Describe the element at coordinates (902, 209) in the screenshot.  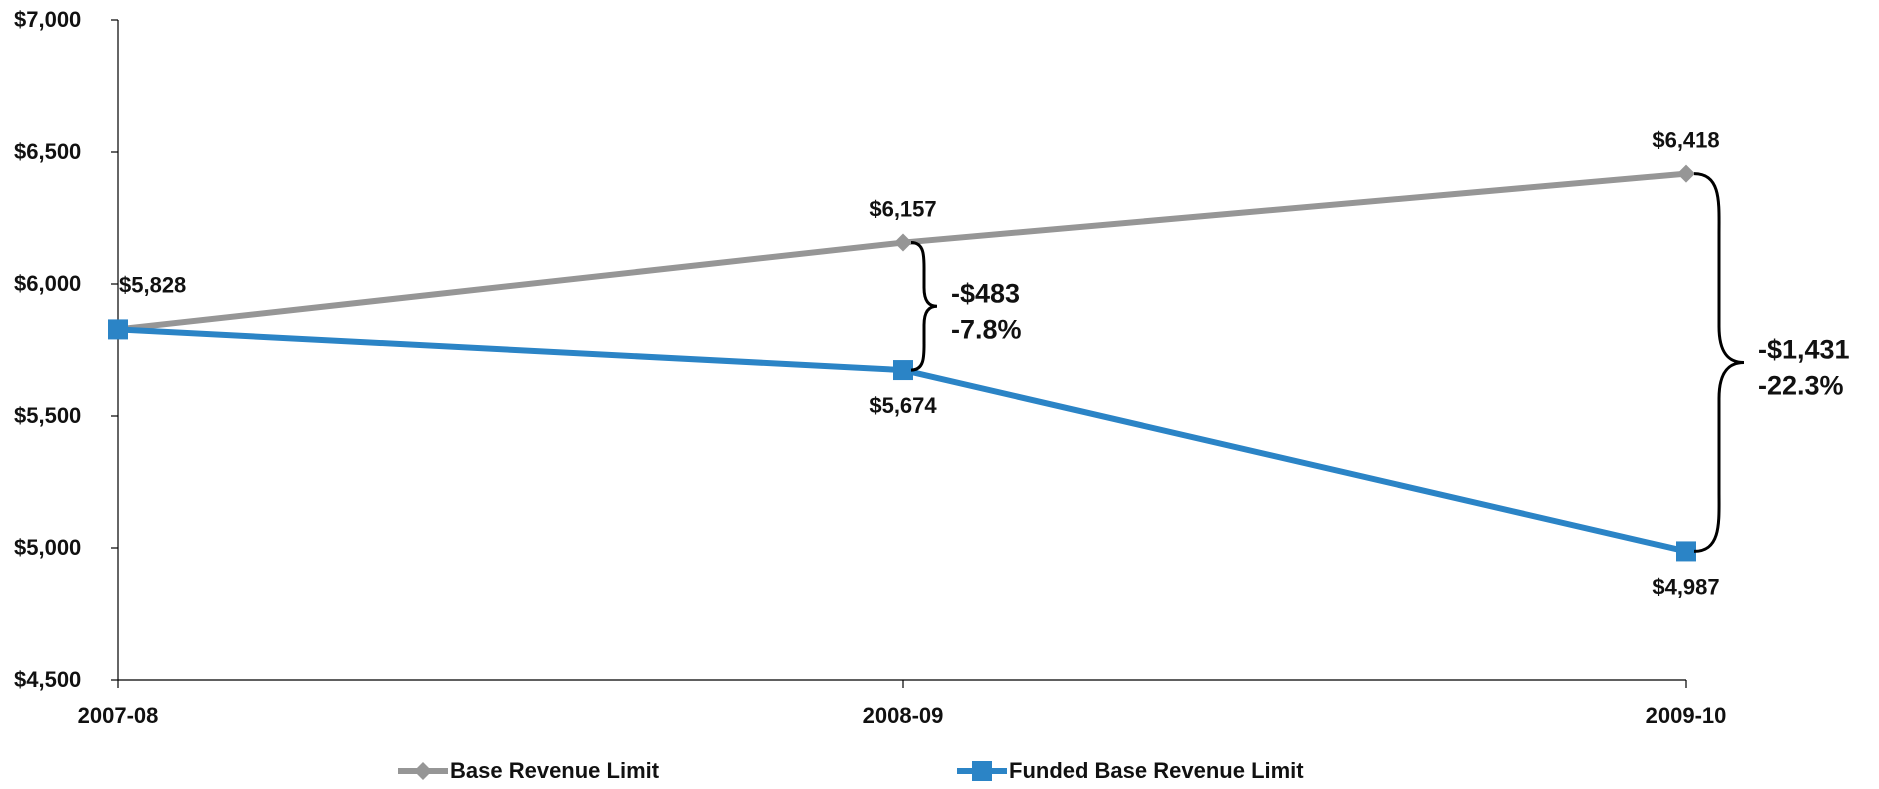
I see `data-label: $6,157` at that location.